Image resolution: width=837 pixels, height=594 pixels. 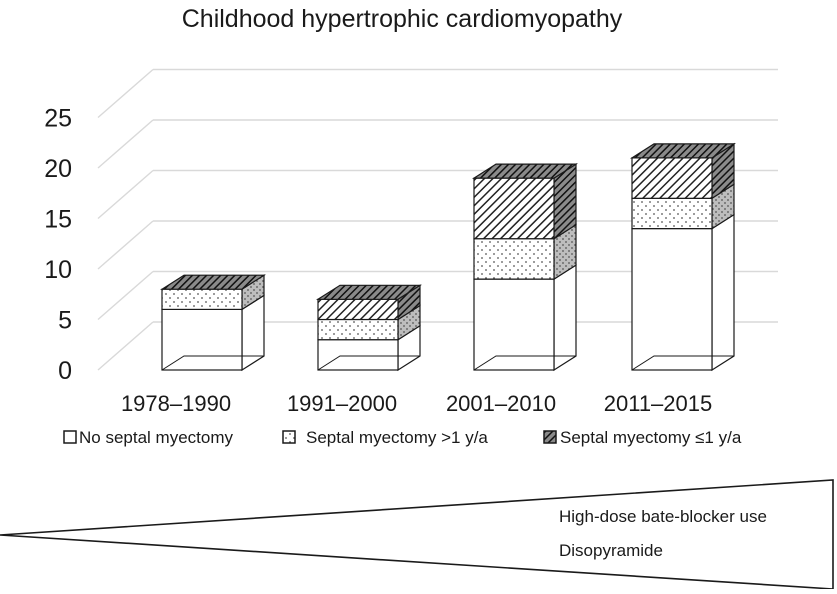 What do you see at coordinates (397, 437) in the screenshot?
I see `legend-label-septal-myectomy-late: Septal myectomy >1 y/a` at bounding box center [397, 437].